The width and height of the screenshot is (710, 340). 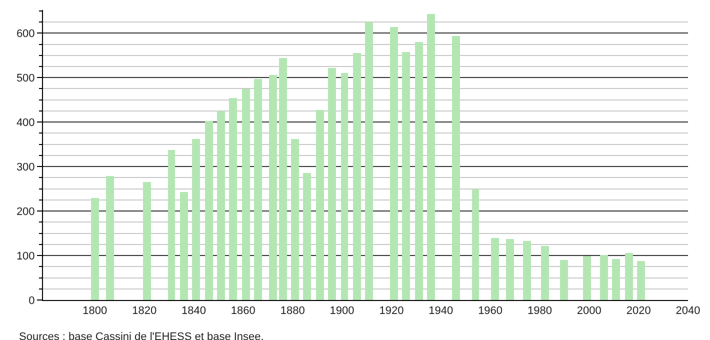 I want to click on y-tick-label: 400, so click(x=25, y=122).